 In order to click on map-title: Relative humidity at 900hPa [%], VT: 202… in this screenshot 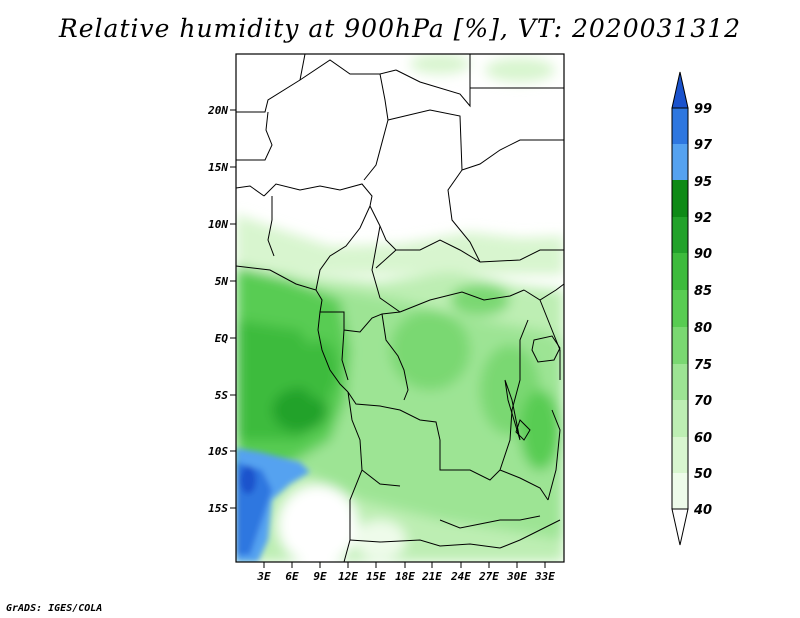, I will do `click(400, 28)`.